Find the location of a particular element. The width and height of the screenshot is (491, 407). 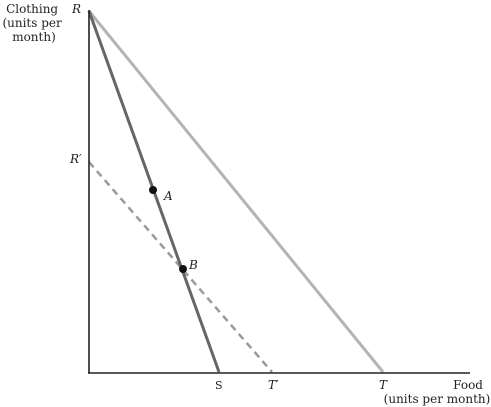

point-a is located at coordinates (153, 190).